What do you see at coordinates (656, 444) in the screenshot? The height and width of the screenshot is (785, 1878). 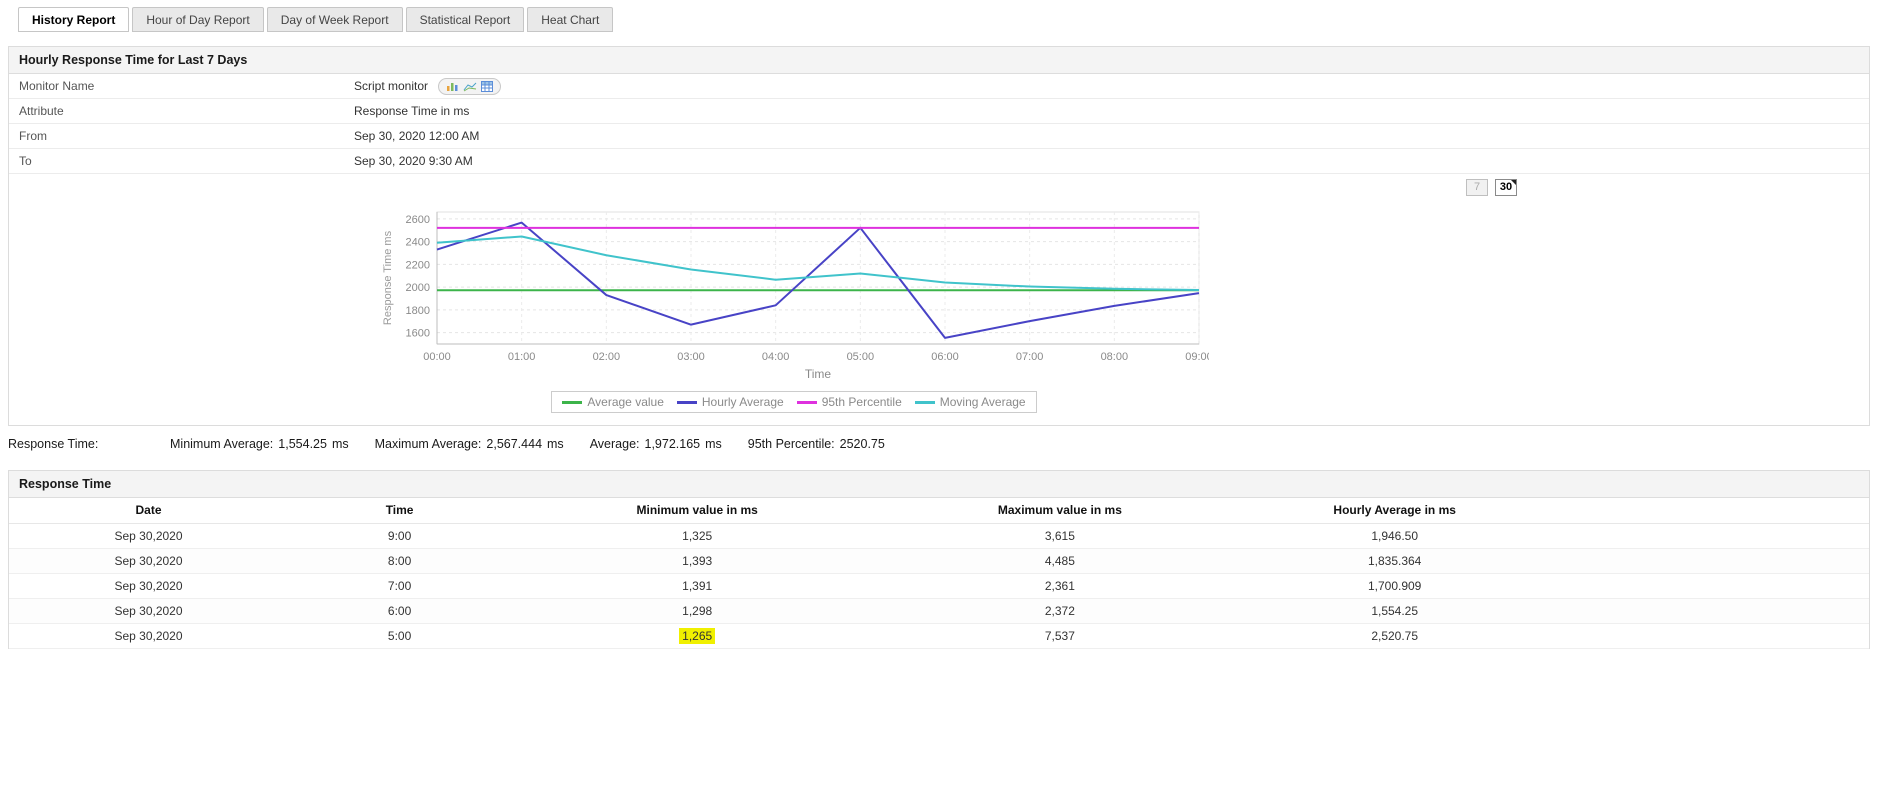 I see `summary-item-average: Average: 1,972.165 ms` at bounding box center [656, 444].